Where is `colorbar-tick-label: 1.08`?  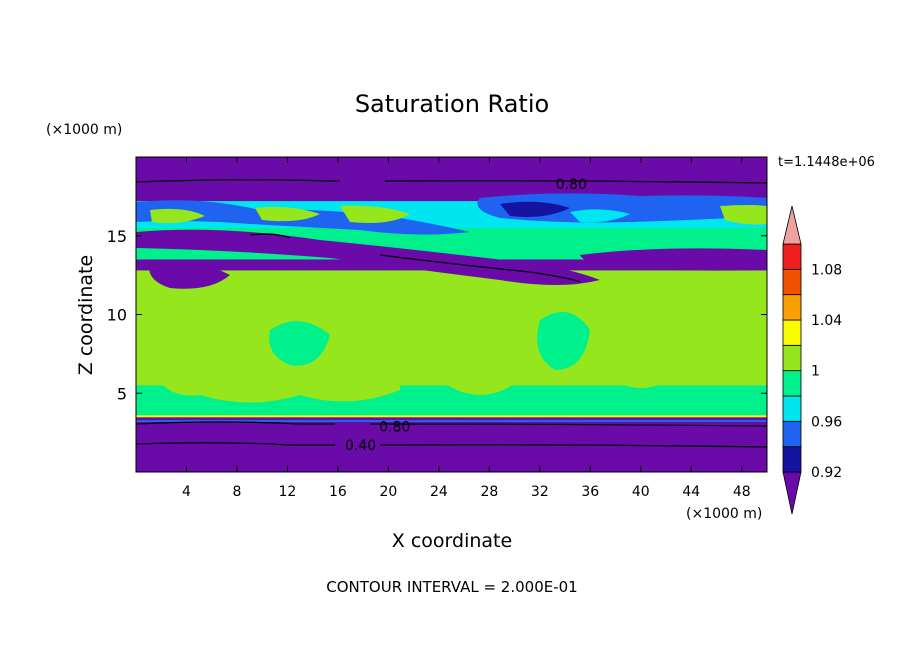
colorbar-tick-label: 1.08 is located at coordinates (826, 270).